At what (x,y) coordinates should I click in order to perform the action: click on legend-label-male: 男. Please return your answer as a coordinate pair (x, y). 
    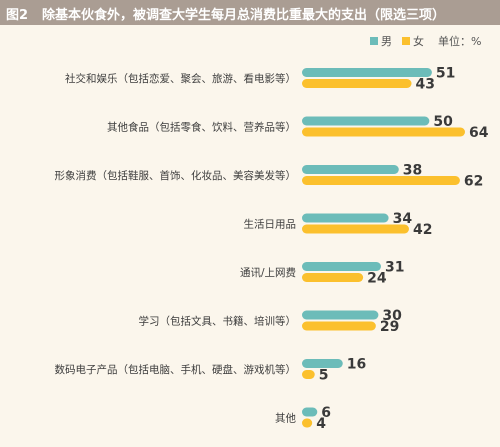
    Looking at the image, I should click on (386, 41).